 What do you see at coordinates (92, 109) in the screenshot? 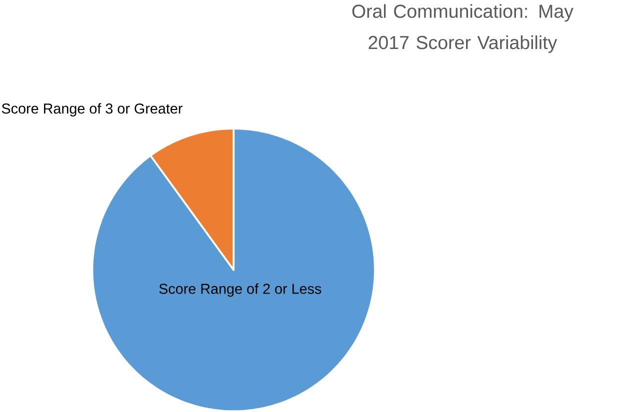
I see `slice-label: Score Range of 3 or Greater` at bounding box center [92, 109].